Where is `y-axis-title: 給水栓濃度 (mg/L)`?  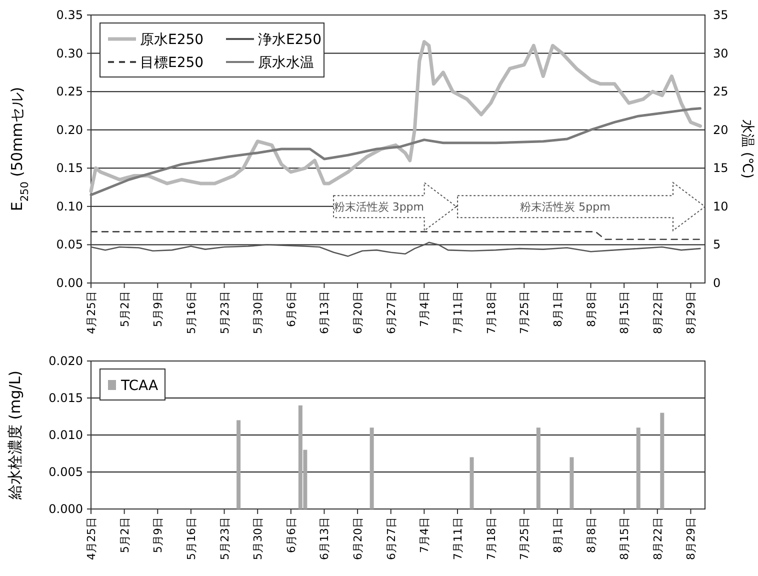 y-axis-title: 給水栓濃度 (mg/L) is located at coordinates (15, 435).